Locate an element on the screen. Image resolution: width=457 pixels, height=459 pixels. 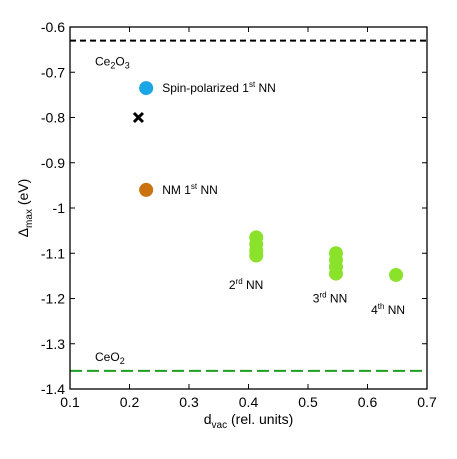
x-marker-point is located at coordinates (138, 117).